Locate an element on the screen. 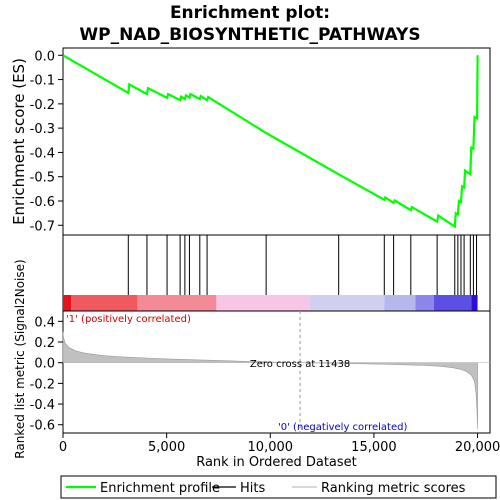 The width and height of the screenshot is (500, 500). es-ytick-label: -0.7 is located at coordinates (42, 226).